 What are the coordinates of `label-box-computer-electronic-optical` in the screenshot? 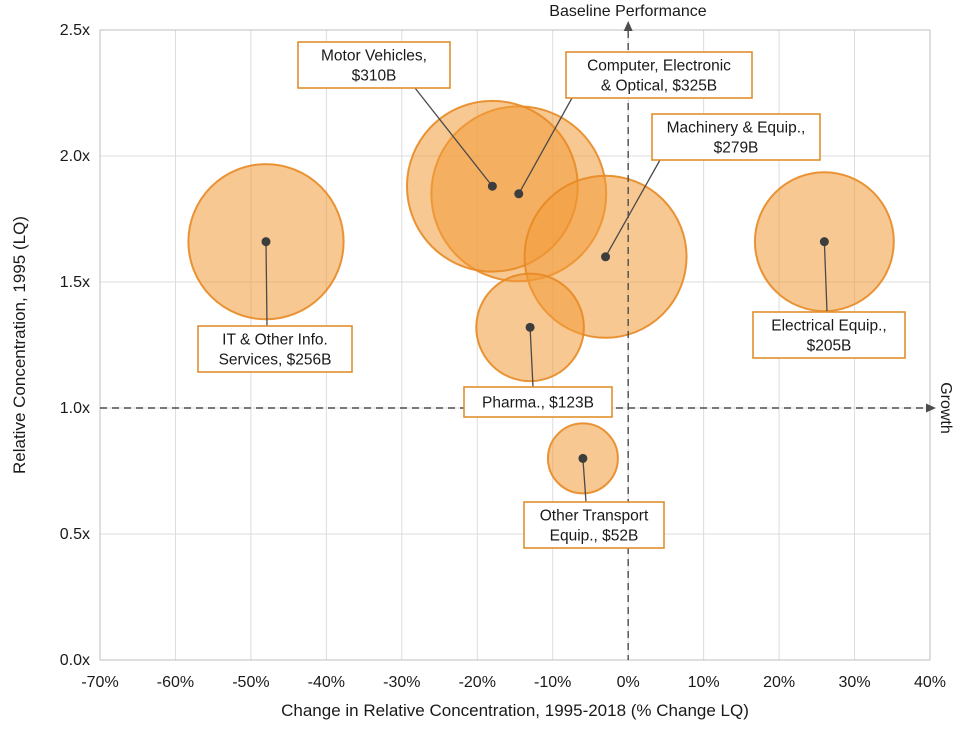 It's located at (659, 75).